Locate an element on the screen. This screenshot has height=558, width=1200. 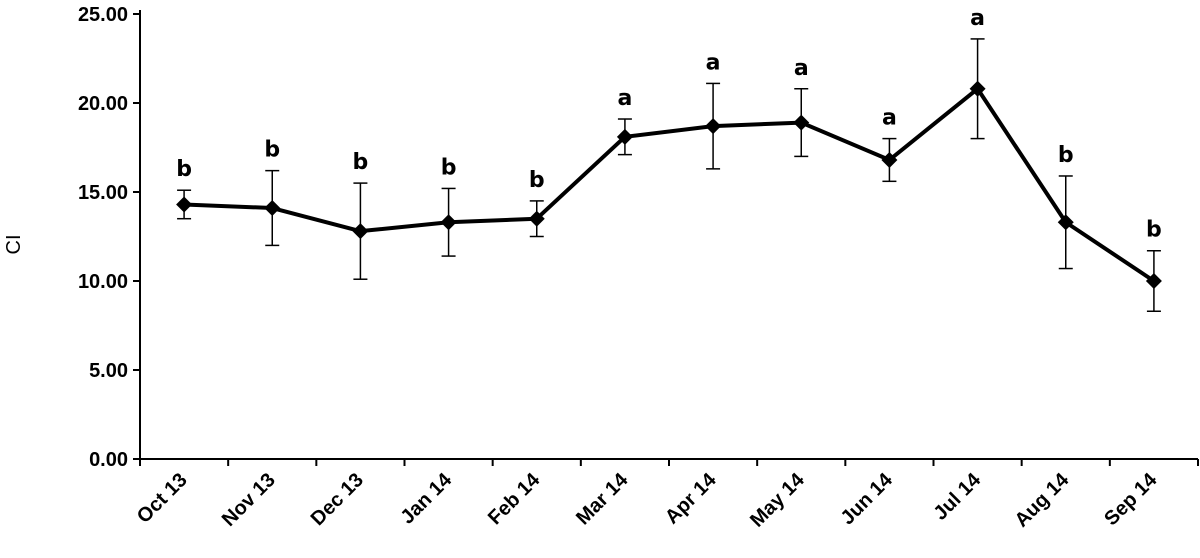
x-tick-label: Jan 14 is located at coordinates (427, 498).